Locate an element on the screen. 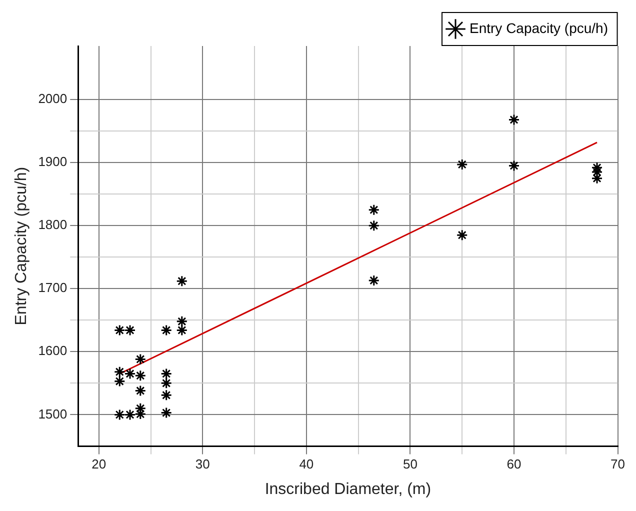 The image size is (636, 511). x-tick-label: 70 is located at coordinates (618, 464).